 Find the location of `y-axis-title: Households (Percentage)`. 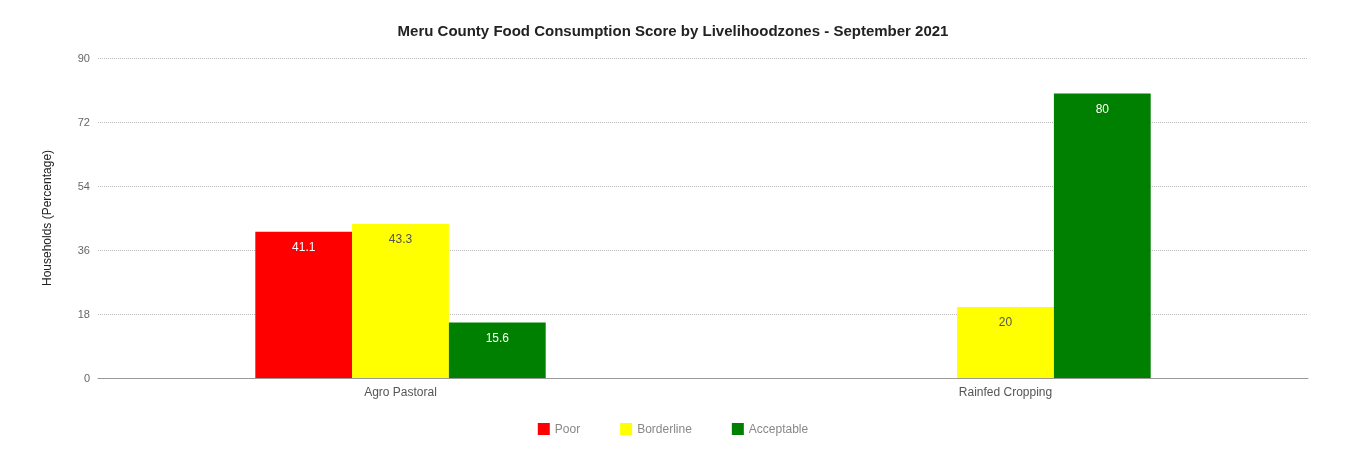

y-axis-title: Households (Percentage) is located at coordinates (47, 218).